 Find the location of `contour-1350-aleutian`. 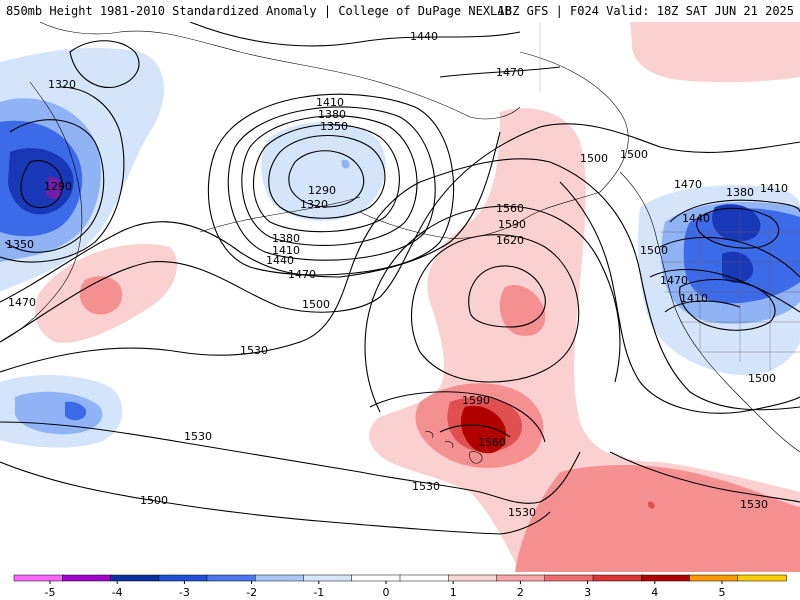

contour-1350-aleutian is located at coordinates (326, 178).